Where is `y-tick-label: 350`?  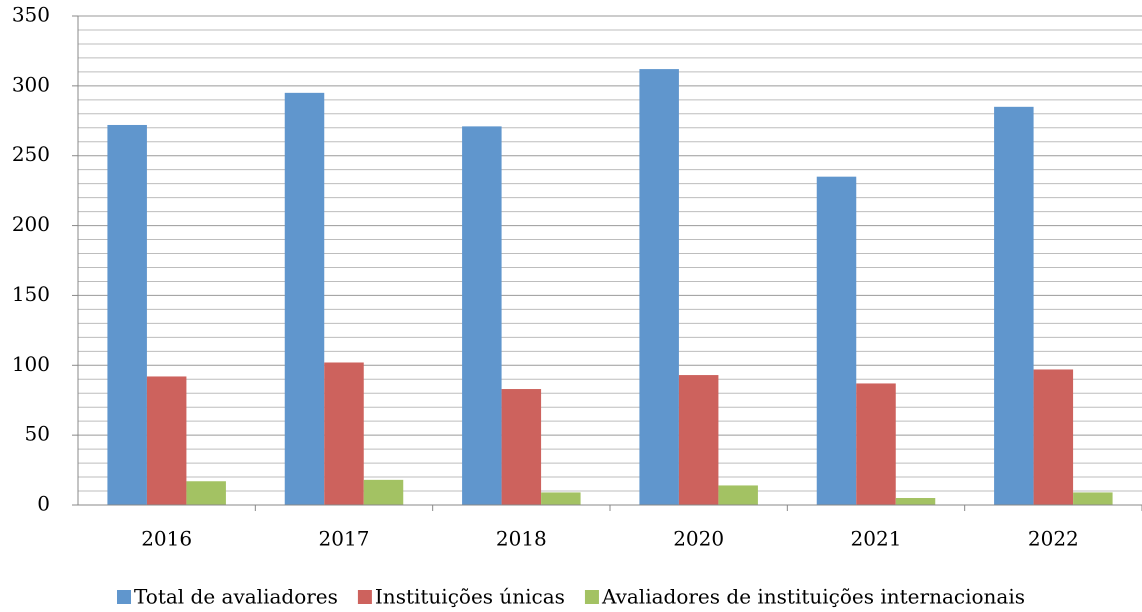 y-tick-label: 350 is located at coordinates (31, 15).